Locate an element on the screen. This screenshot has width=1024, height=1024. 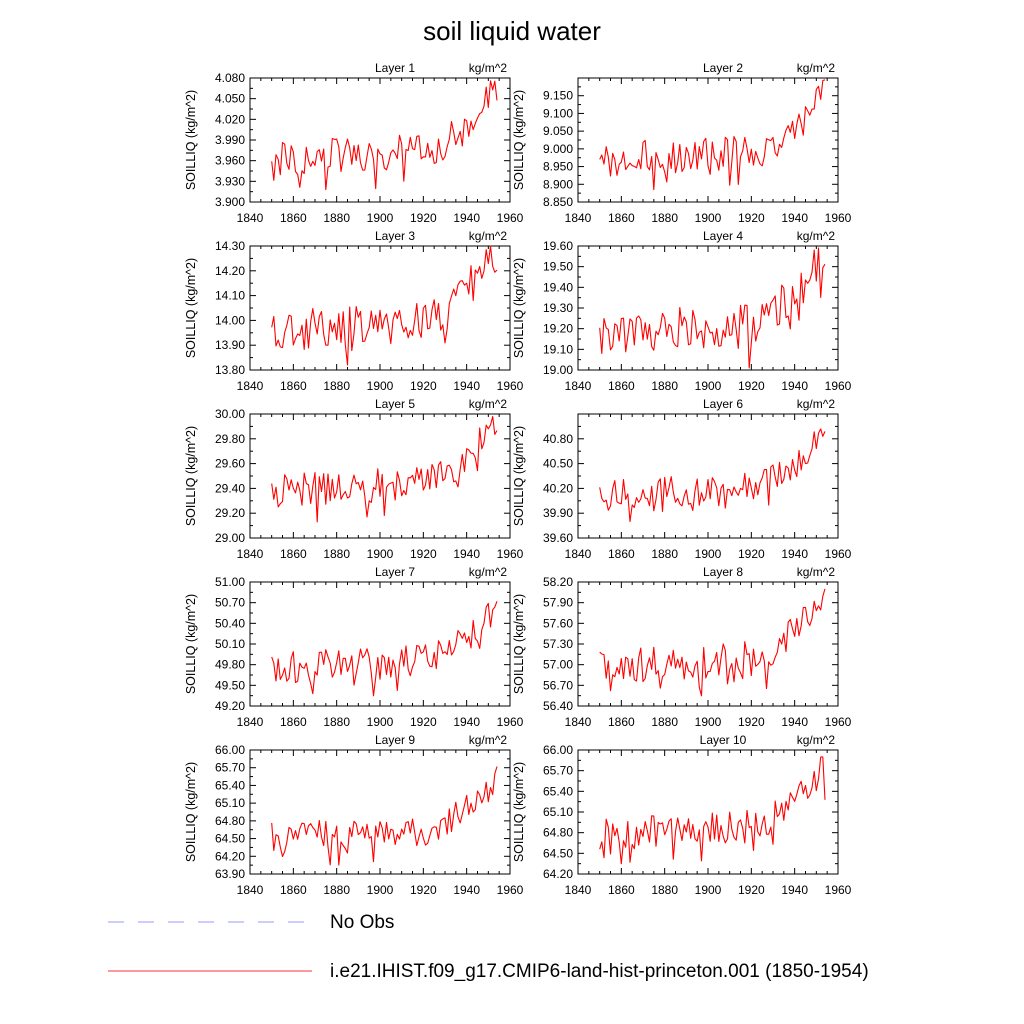
y-tick-label: 65.10 is located at coordinates (558, 812).